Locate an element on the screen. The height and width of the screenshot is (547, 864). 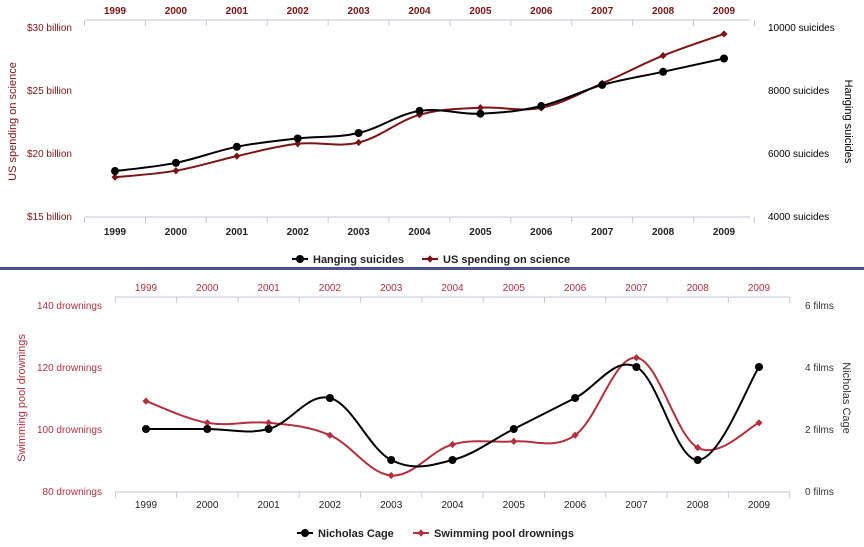
chart2-top-category-label: 2000 is located at coordinates (207, 288).